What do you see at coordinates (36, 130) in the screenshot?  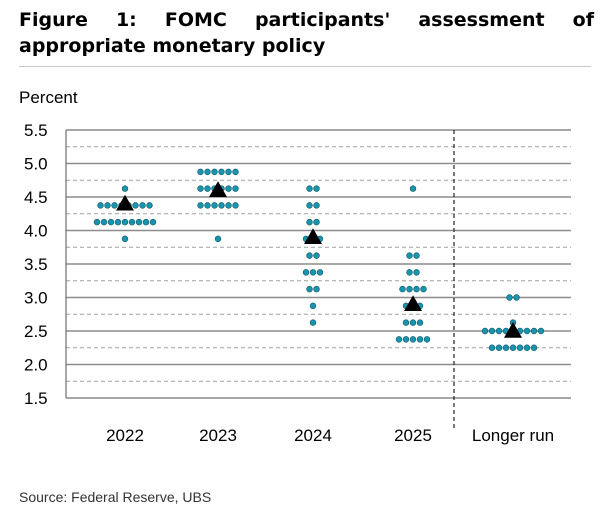 I see `y-tick-label: 5.5` at bounding box center [36, 130].